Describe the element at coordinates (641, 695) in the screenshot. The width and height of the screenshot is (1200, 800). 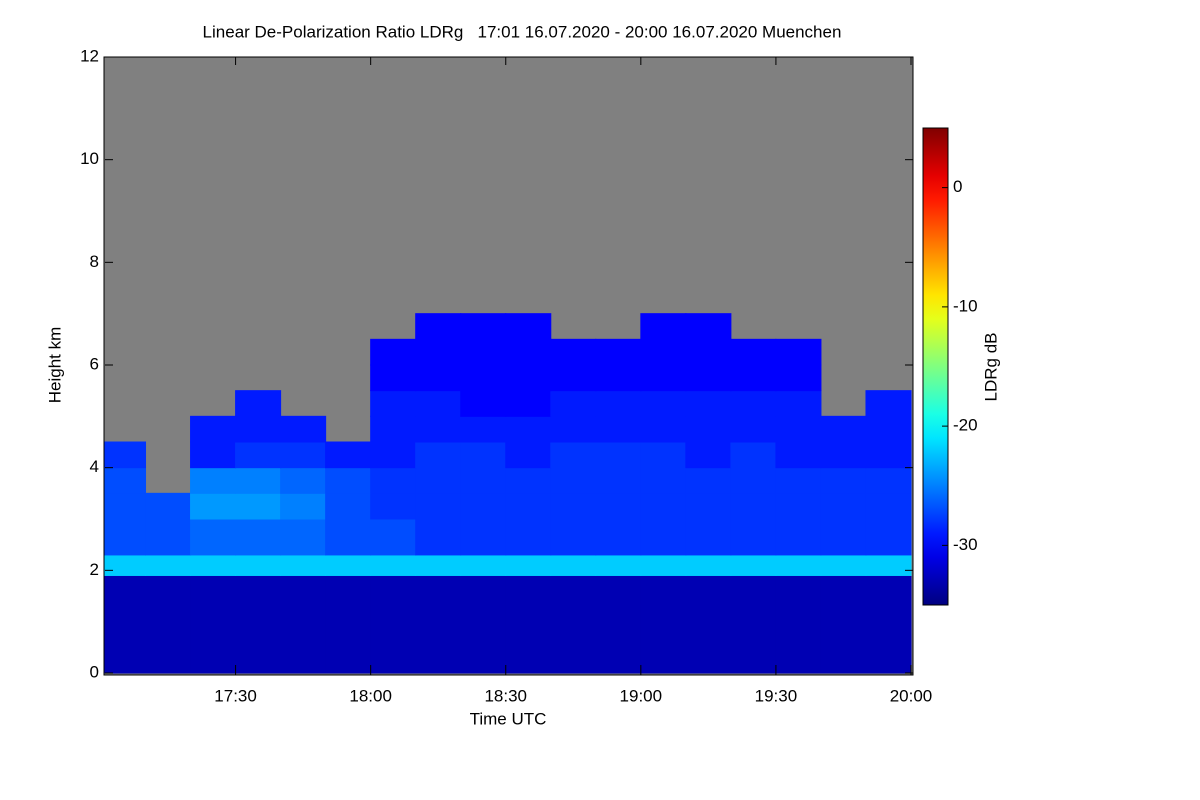
I see `x-tick-label: 19:00` at that location.